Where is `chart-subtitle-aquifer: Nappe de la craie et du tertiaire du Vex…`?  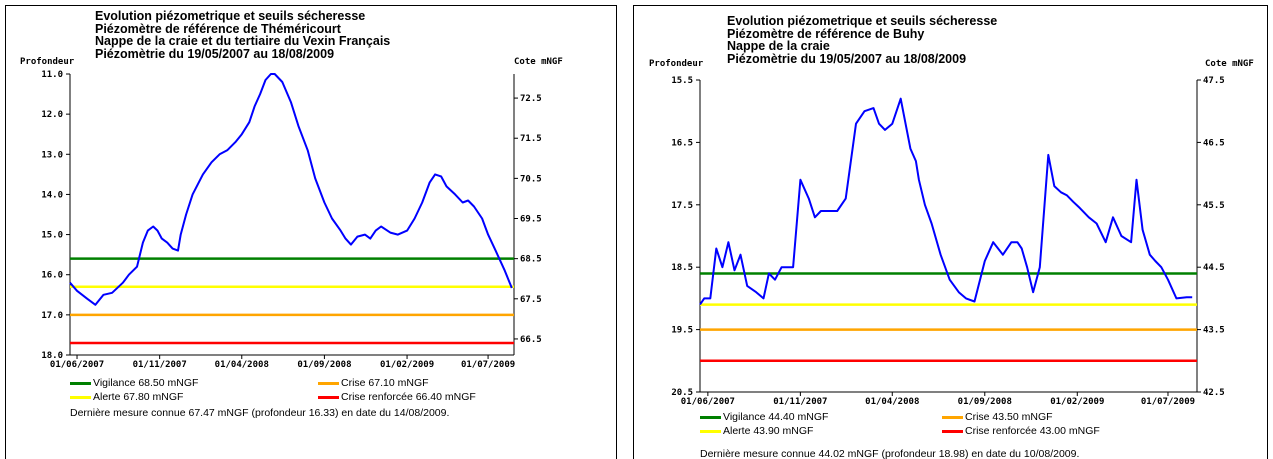 chart-subtitle-aquifer: Nappe de la craie et du tertiaire du Vex… is located at coordinates (243, 41).